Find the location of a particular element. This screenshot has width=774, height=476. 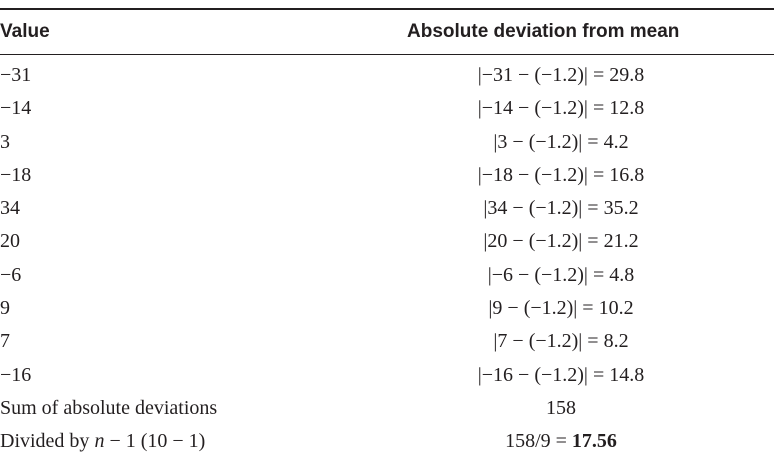

table-row: −18 |−18 − (−1.2)| = 16.8 is located at coordinates (387, 175).